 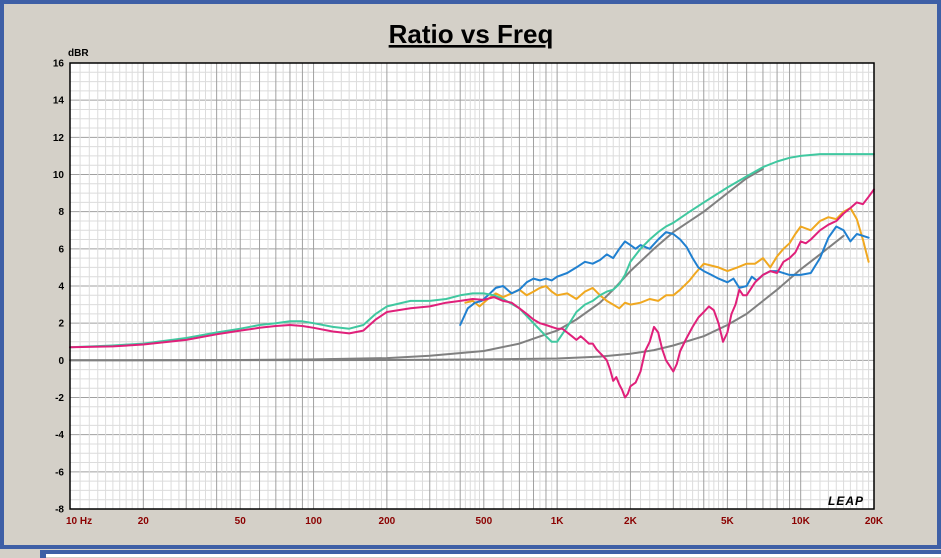 I want to click on x-tick-label: 20, so click(x=144, y=521).